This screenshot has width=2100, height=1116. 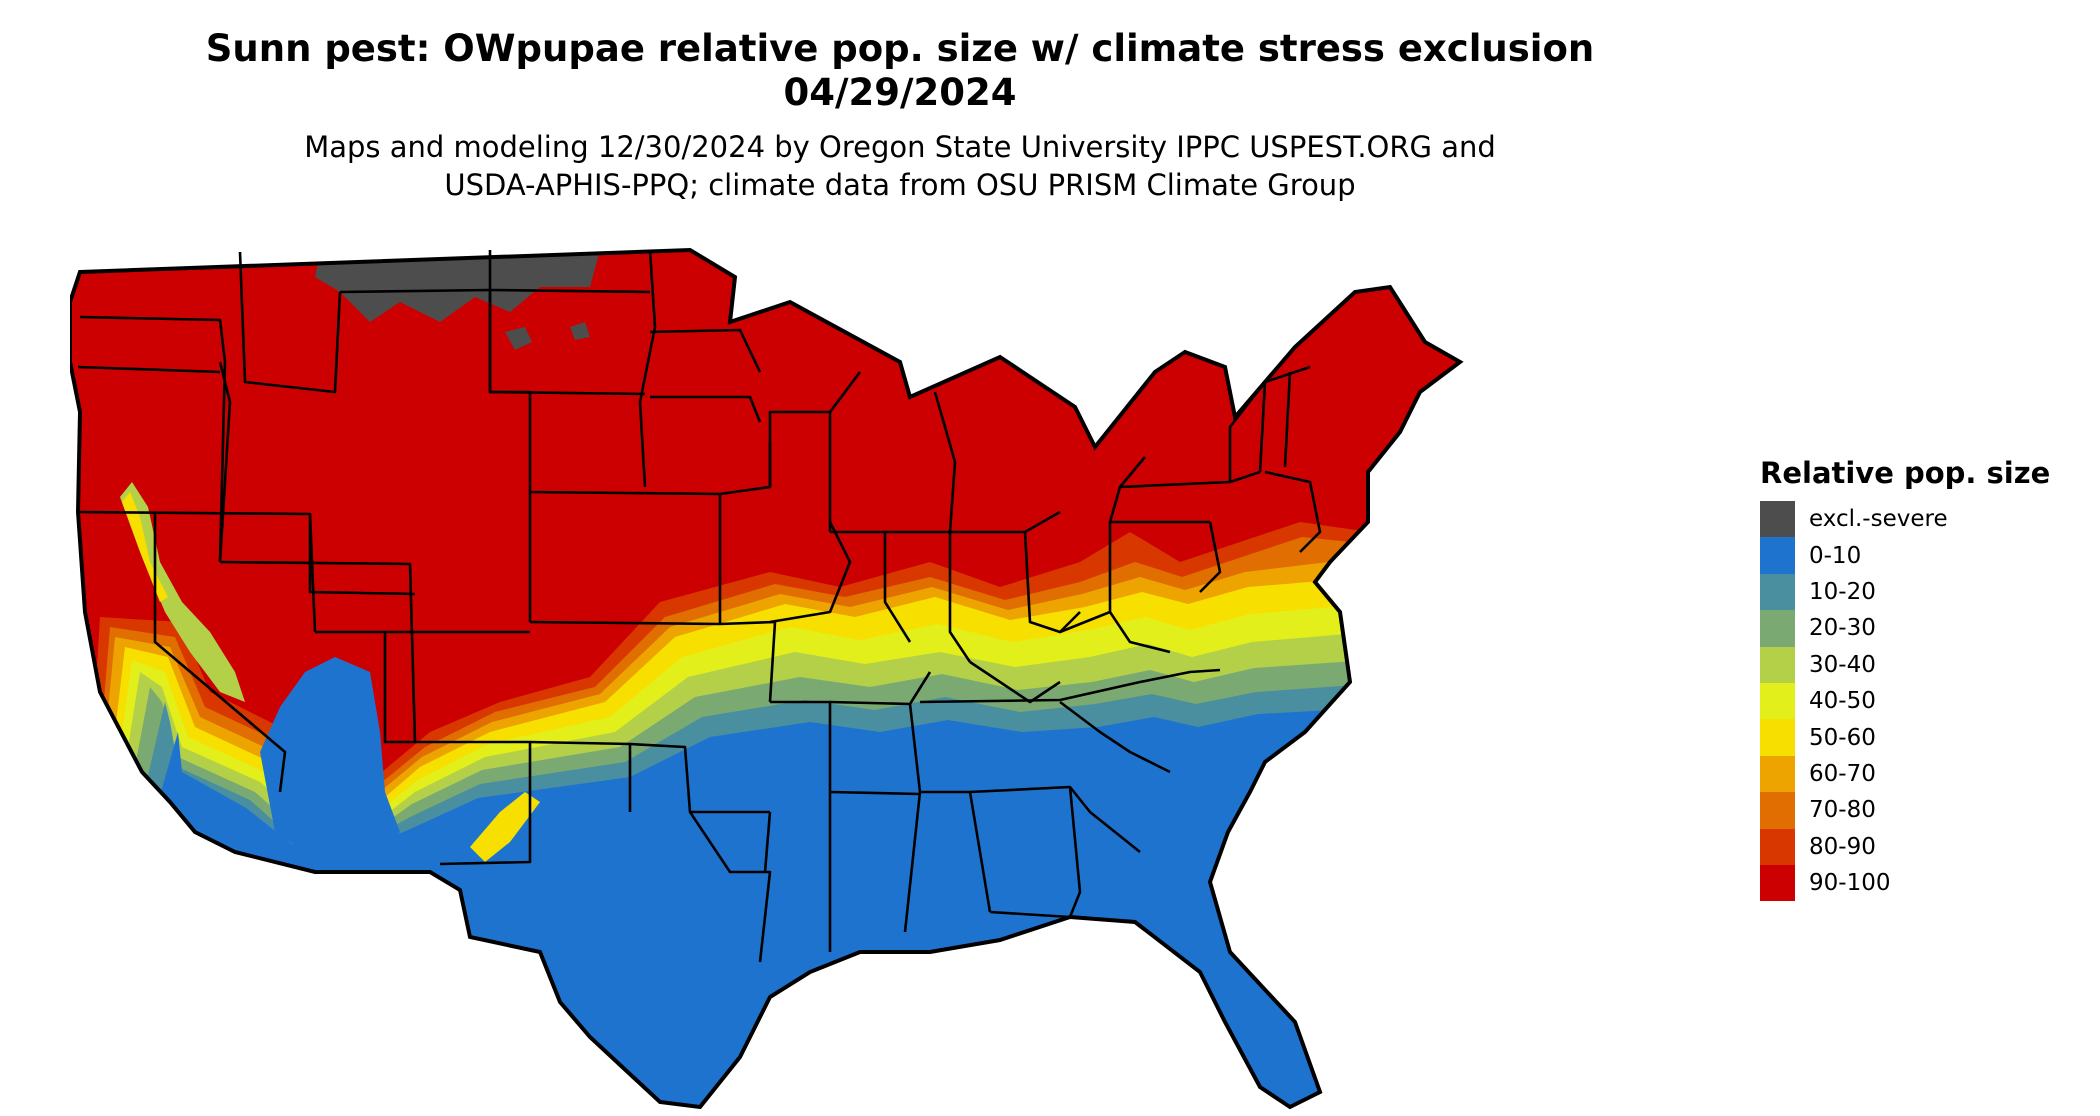 What do you see at coordinates (1905, 473) in the screenshot?
I see `legend-title: Relative pop. size` at bounding box center [1905, 473].